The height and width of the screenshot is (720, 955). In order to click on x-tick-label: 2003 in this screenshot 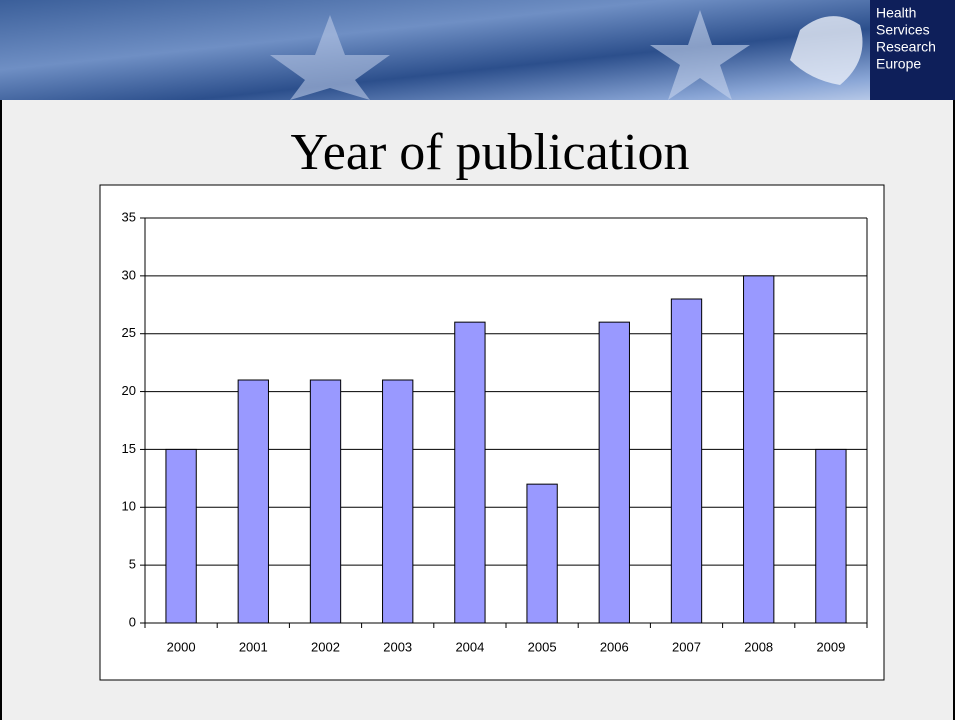, I will do `click(397, 646)`.